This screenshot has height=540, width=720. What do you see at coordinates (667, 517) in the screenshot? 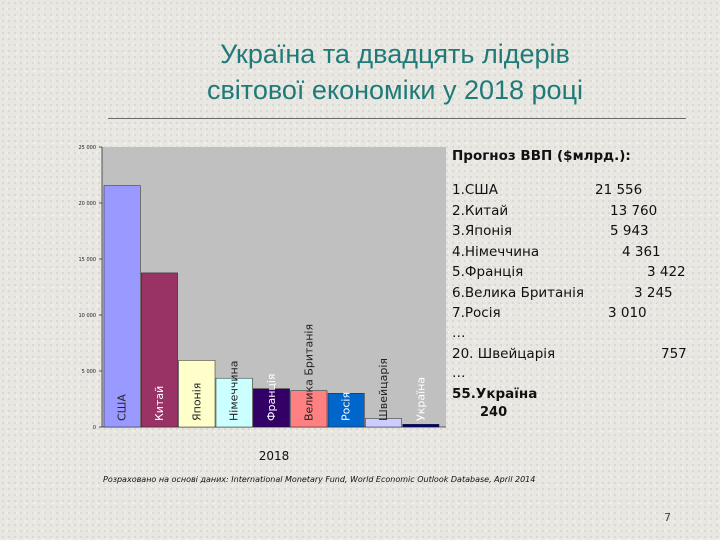
I see `page-number: 7` at bounding box center [667, 517].